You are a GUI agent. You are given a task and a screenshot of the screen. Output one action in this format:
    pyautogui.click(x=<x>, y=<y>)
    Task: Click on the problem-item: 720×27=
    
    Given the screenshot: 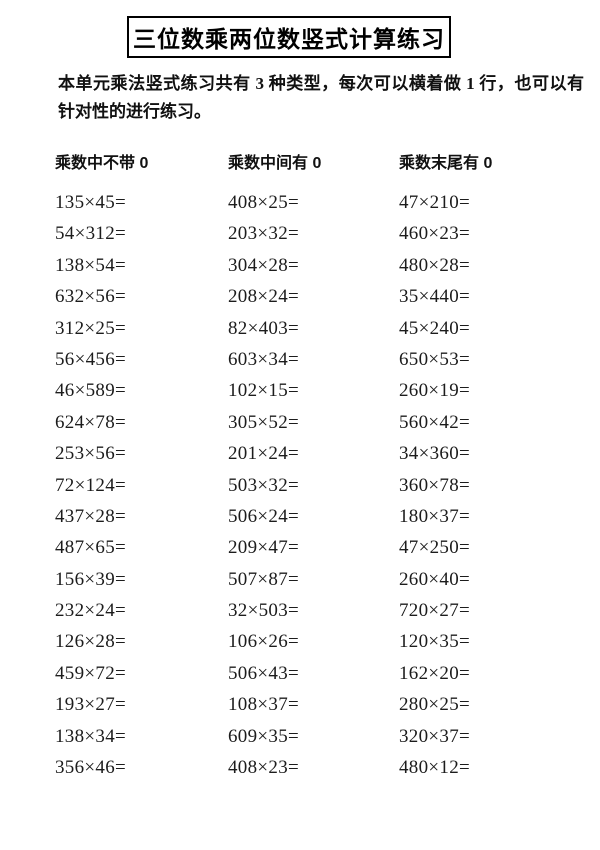 What is the action you would take?
    pyautogui.click(x=435, y=611)
    